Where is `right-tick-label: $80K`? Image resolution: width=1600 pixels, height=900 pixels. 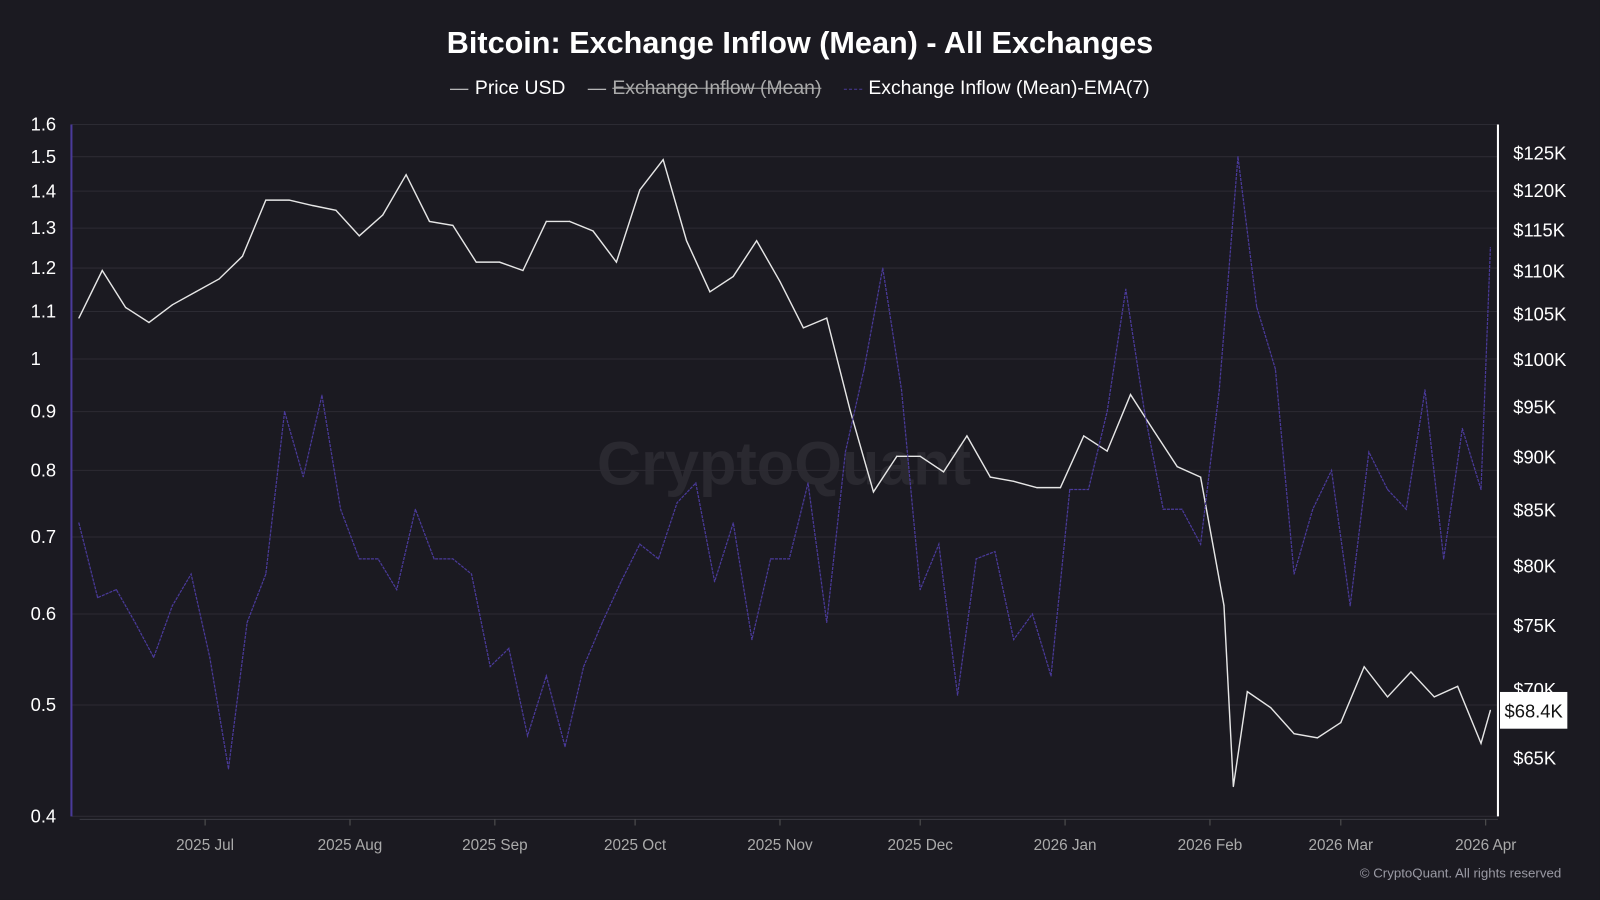
right-tick-label: $80K is located at coordinates (1535, 565).